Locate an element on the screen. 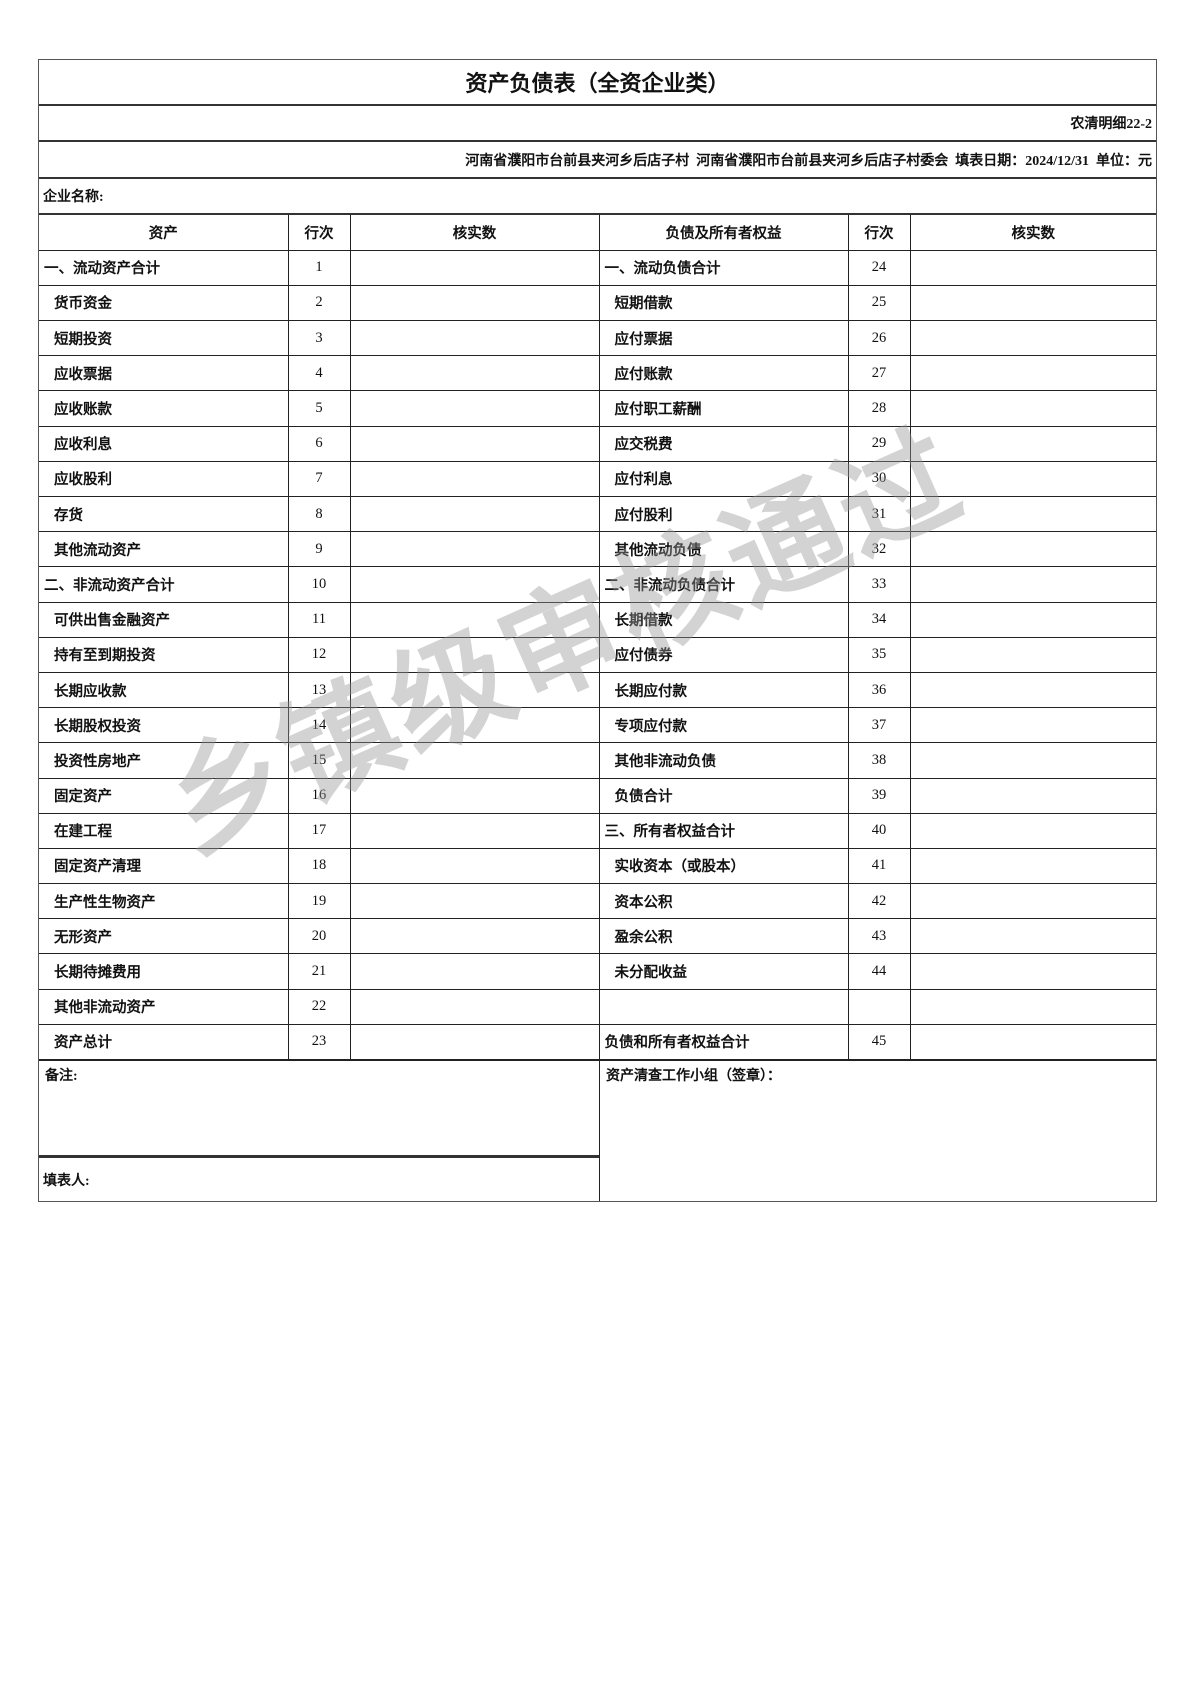 This screenshot has height=1684, width=1190. table-row: 长期待摊费用 21 未分配收益 44 is located at coordinates (597, 971).